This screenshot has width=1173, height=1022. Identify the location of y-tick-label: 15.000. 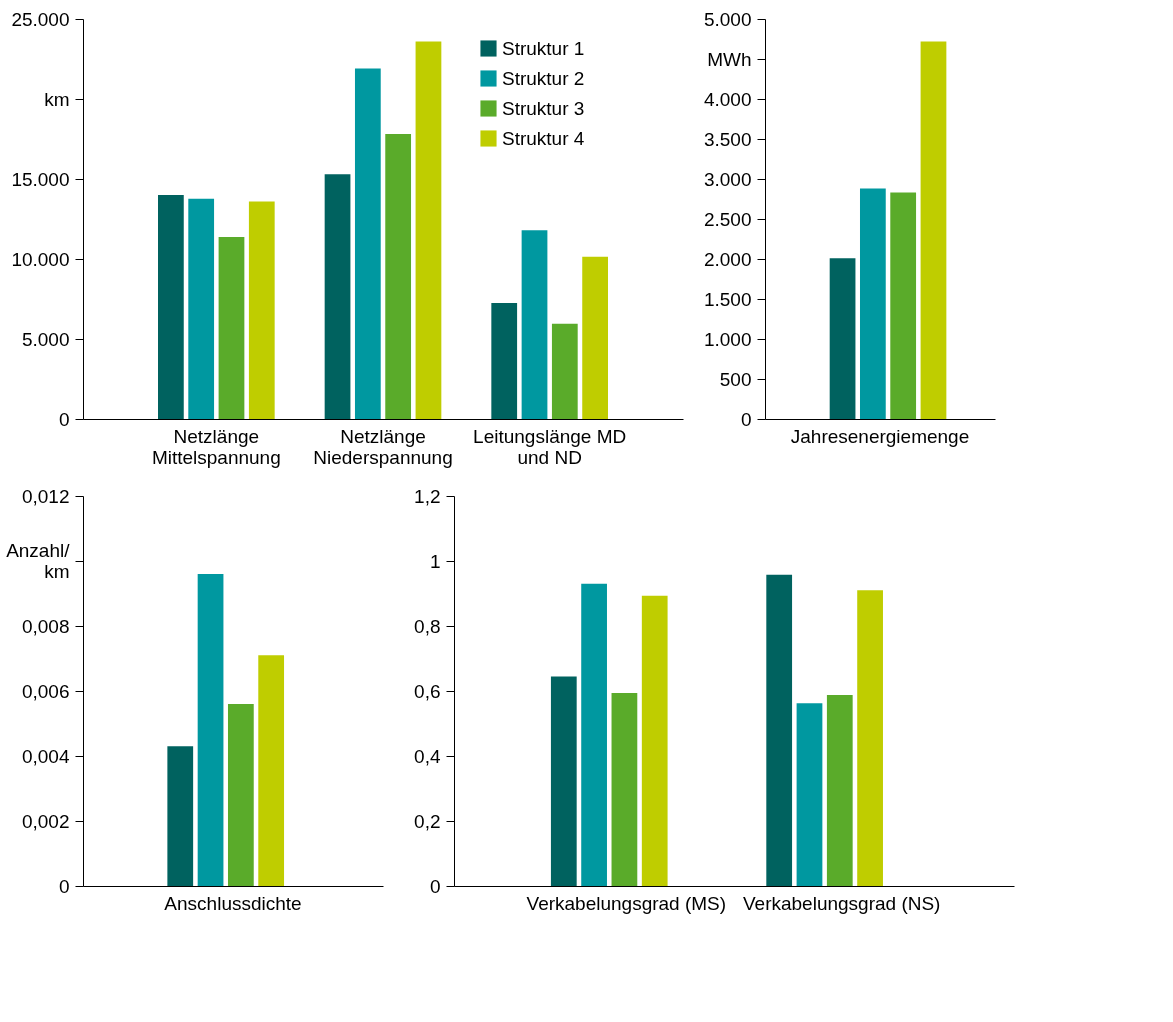
(40, 179).